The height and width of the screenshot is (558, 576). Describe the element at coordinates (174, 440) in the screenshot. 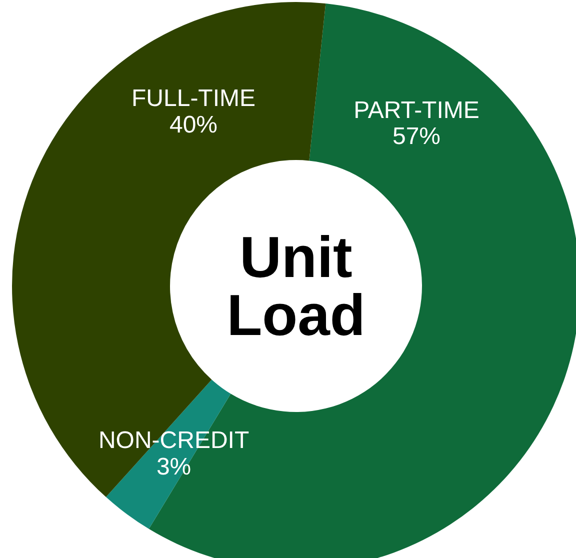

I see `slice-label: NON-CREDIT` at that location.